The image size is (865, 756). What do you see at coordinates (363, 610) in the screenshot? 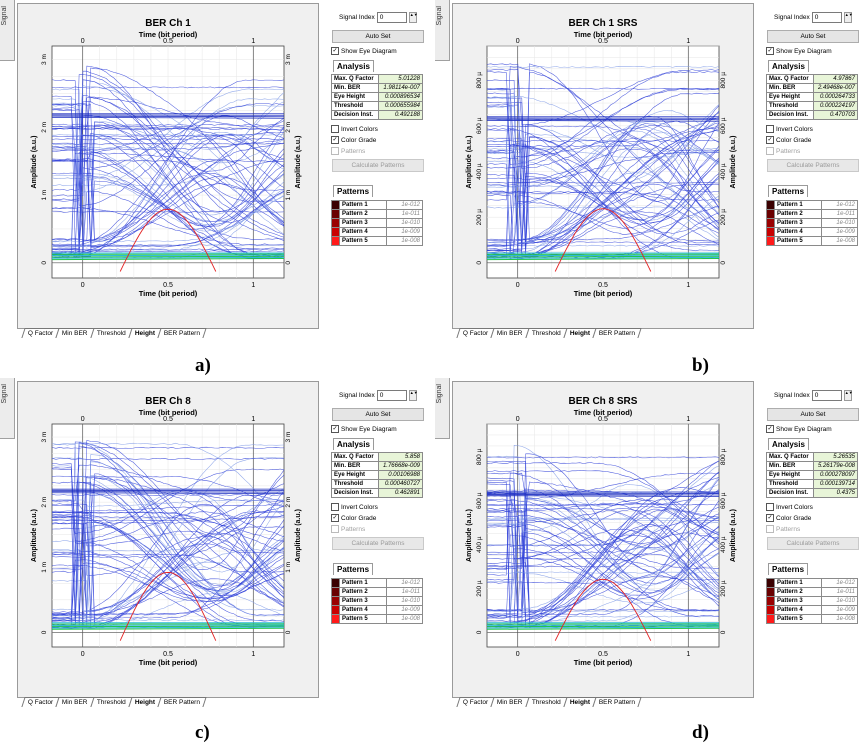
I see `pattern-name: Pattern 4` at bounding box center [363, 610].